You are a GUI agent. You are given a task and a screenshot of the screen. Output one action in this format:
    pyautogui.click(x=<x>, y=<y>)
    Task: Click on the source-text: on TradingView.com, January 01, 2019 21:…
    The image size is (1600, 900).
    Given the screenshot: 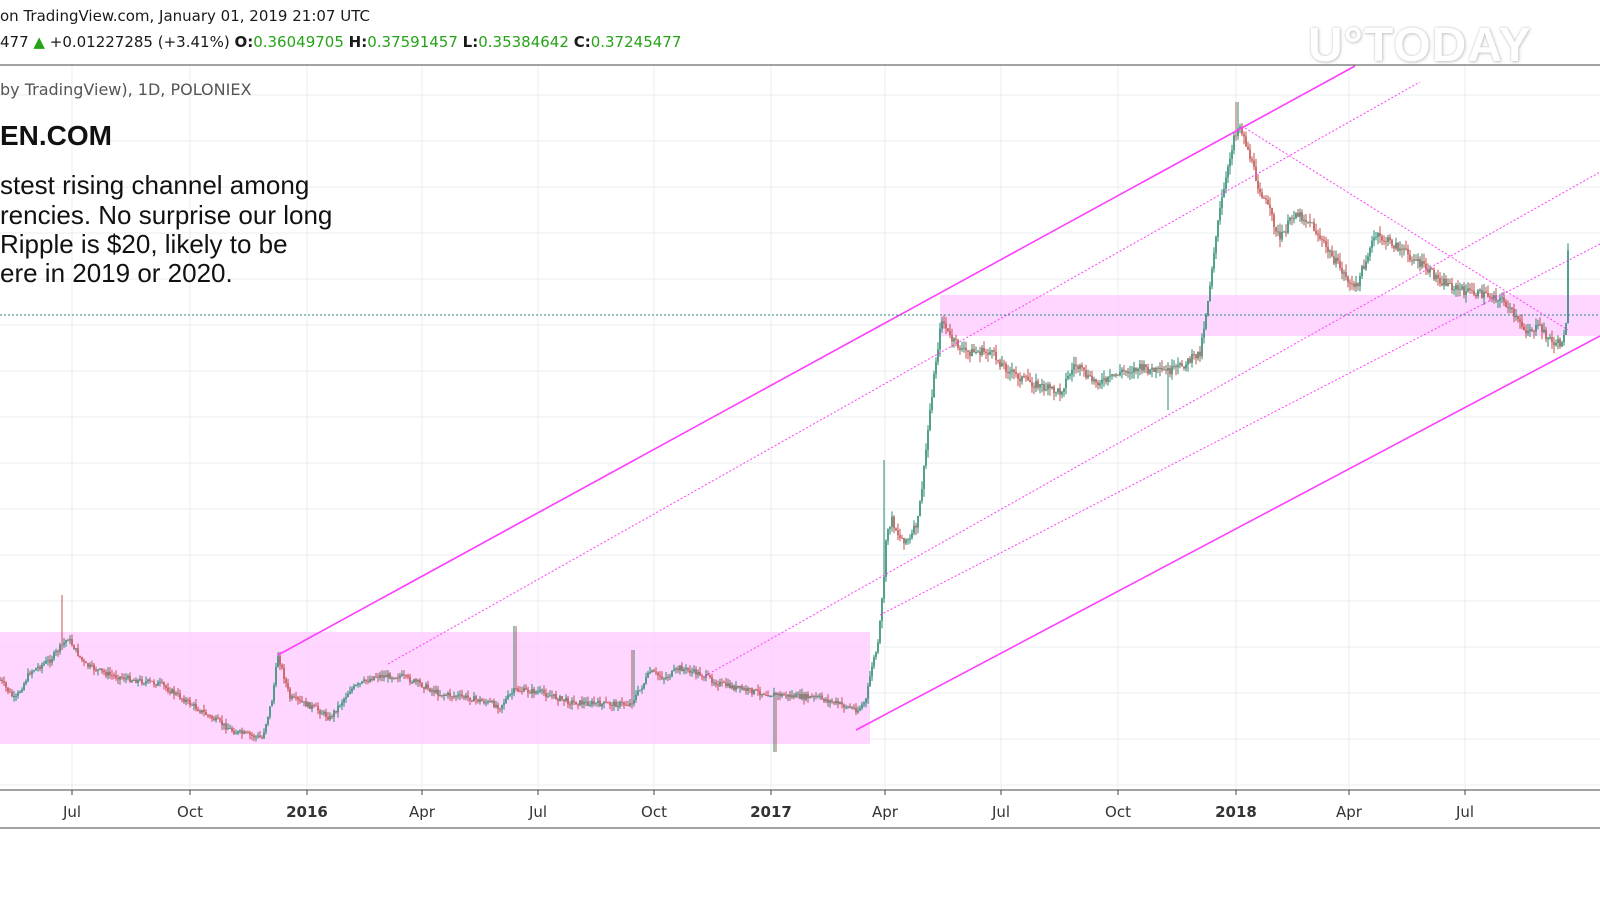 What is the action you would take?
    pyautogui.click(x=185, y=16)
    